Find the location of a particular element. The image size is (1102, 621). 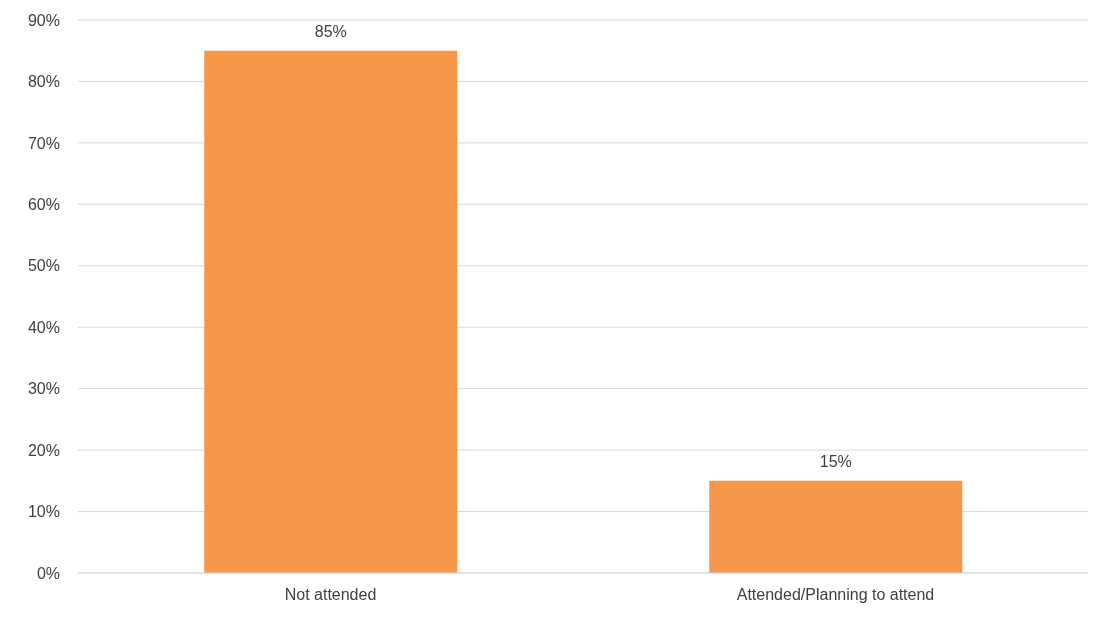

y-tick-label: 20% is located at coordinates (43, 450).